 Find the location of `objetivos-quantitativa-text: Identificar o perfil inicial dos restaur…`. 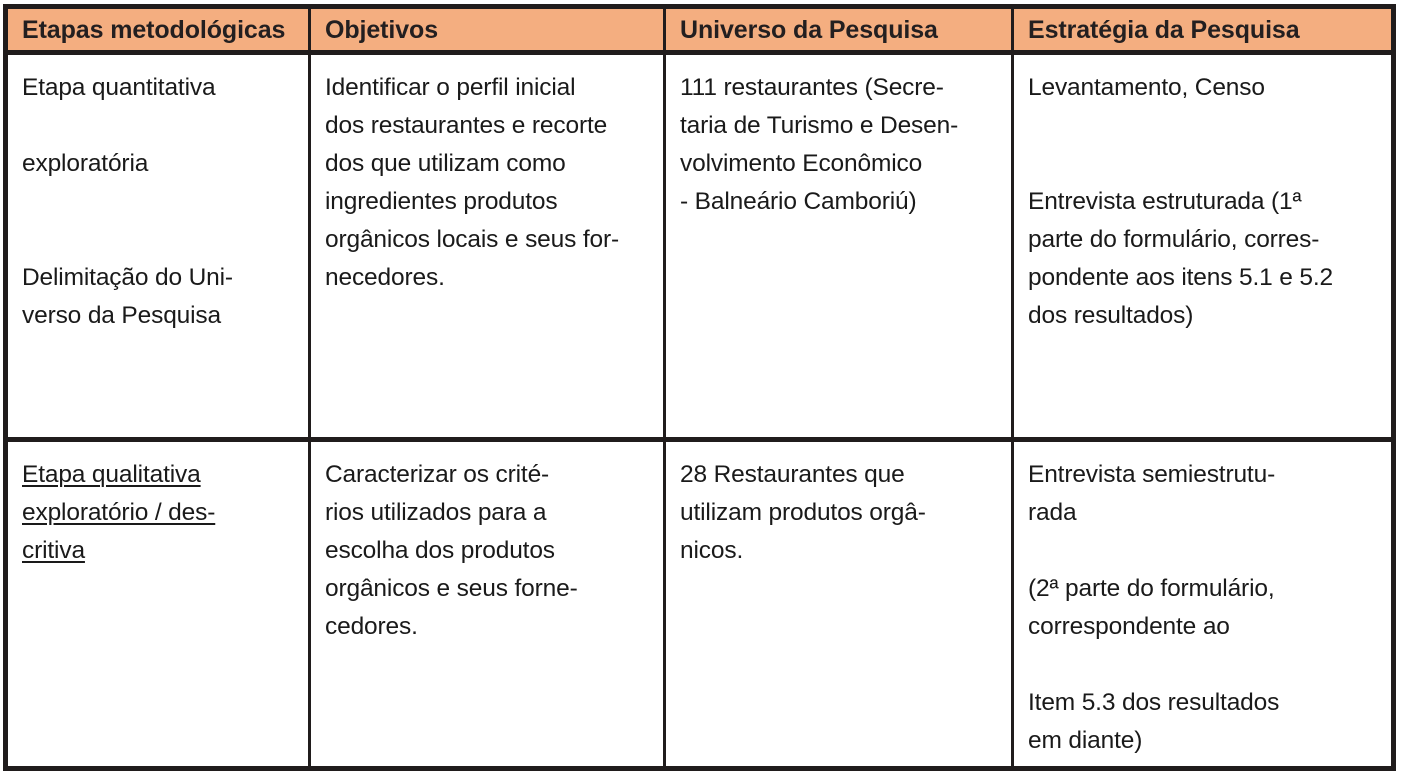

objetivos-quantitativa-text: Identificar o perfil inicial dos restaur… is located at coordinates (472, 182).